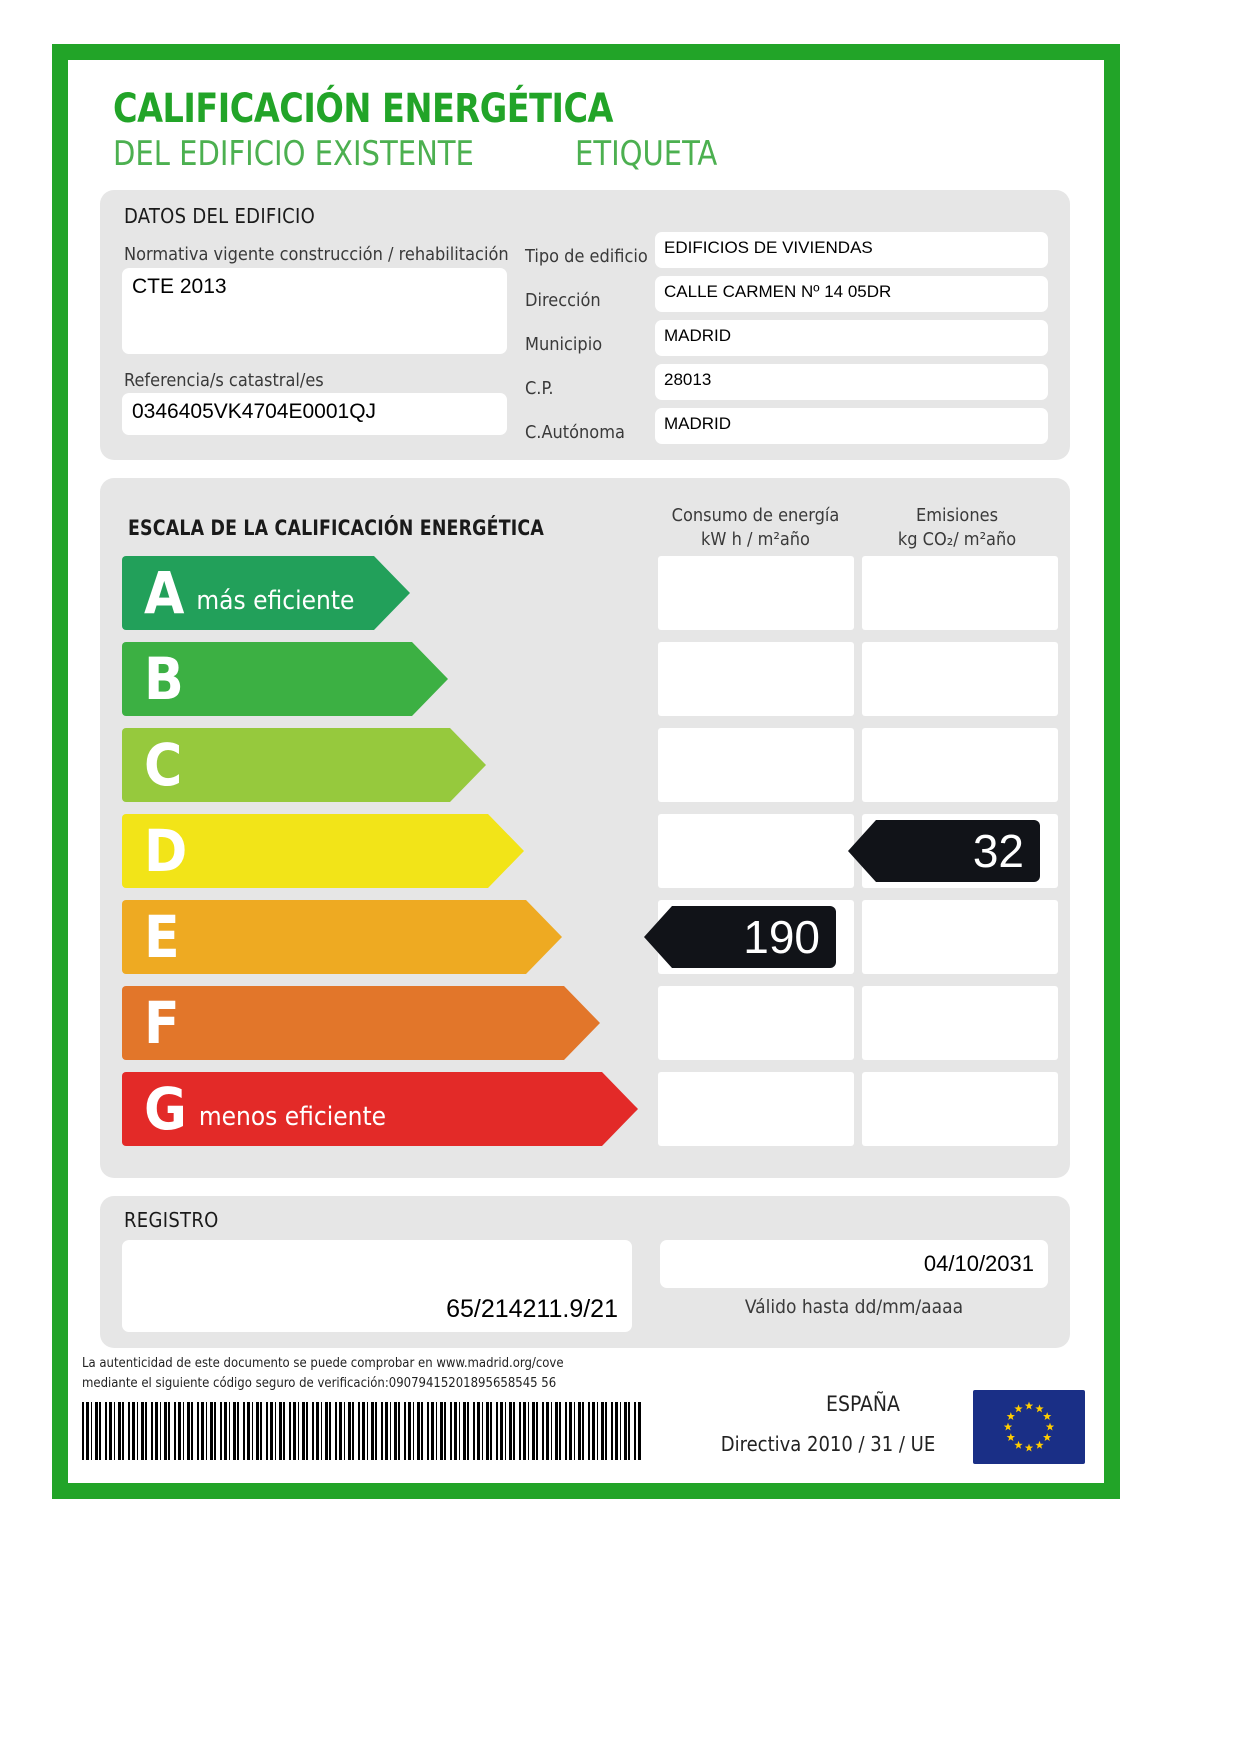  What do you see at coordinates (960, 679) in the screenshot?
I see `emisiones-cell-b` at bounding box center [960, 679].